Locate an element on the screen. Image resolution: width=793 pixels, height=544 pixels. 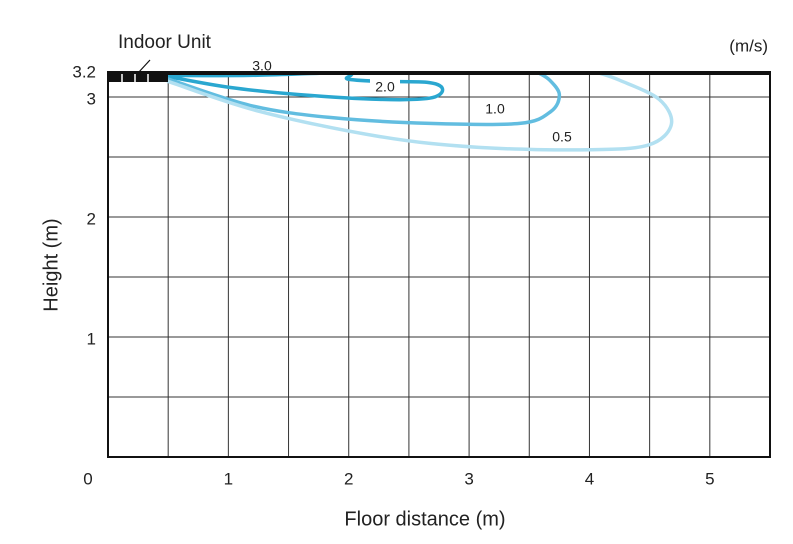
contour-label: 0.5 is located at coordinates (562, 137).